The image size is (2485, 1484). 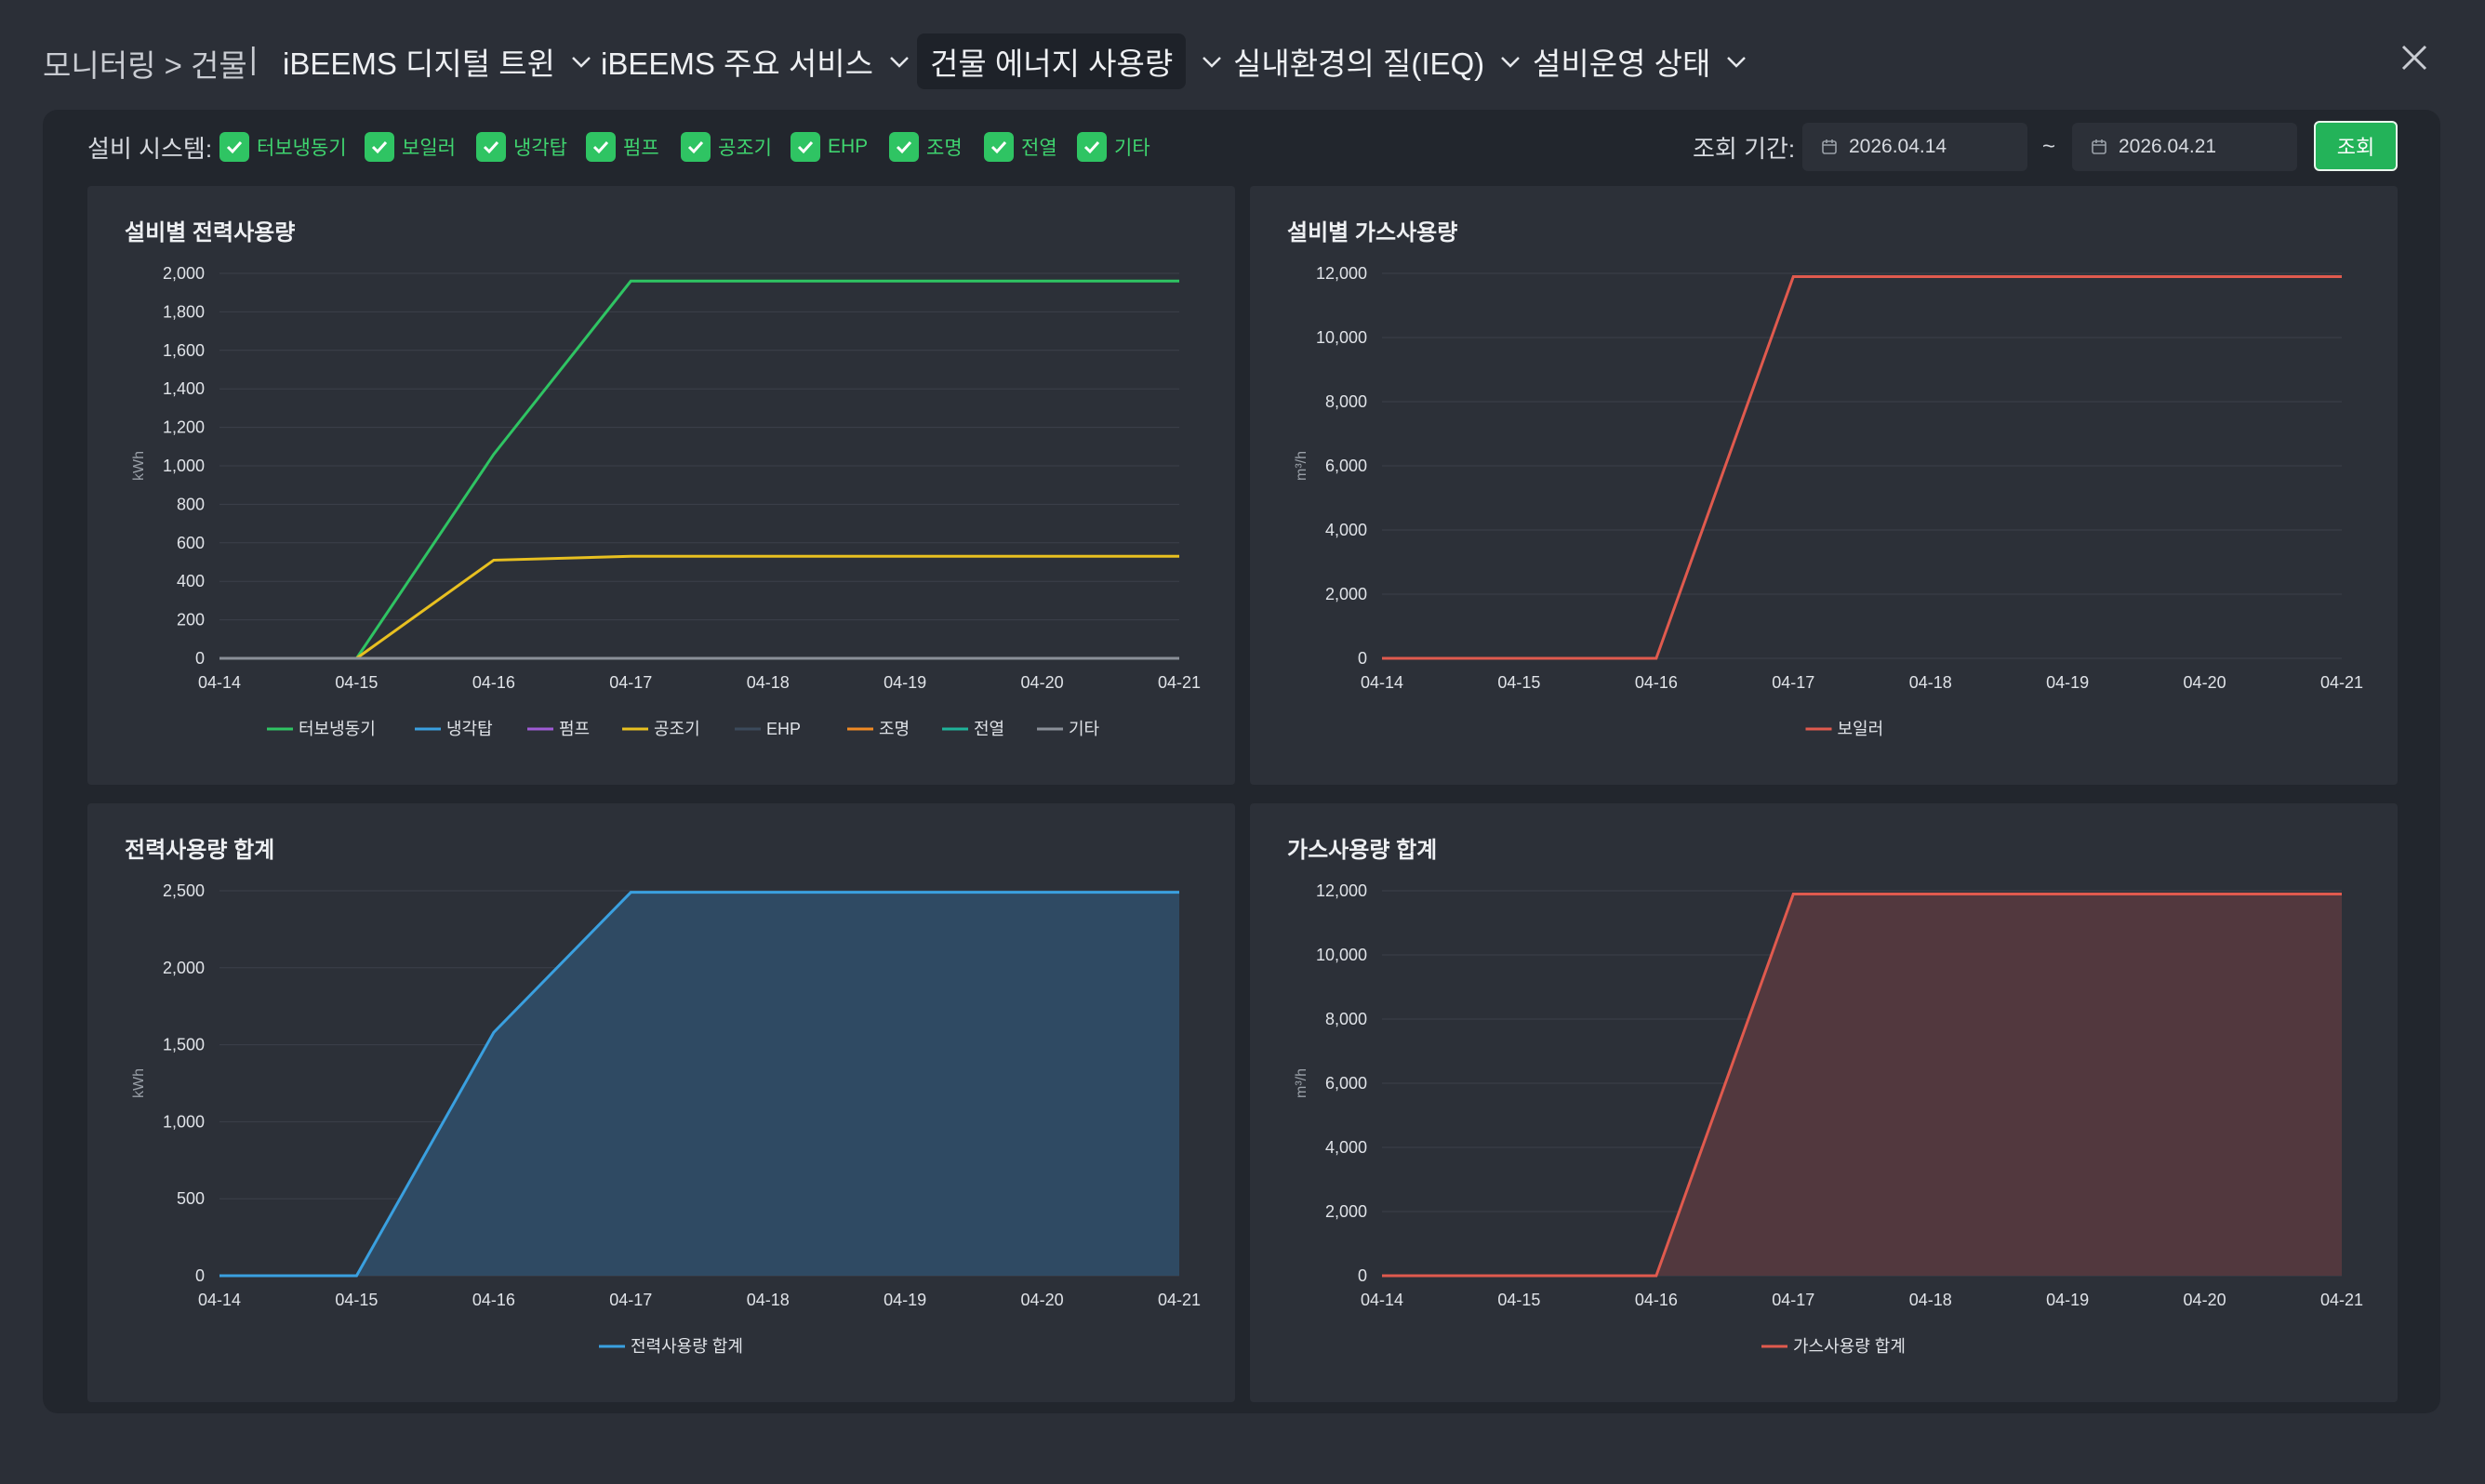 I want to click on legend-item: 조명, so click(x=878, y=729).